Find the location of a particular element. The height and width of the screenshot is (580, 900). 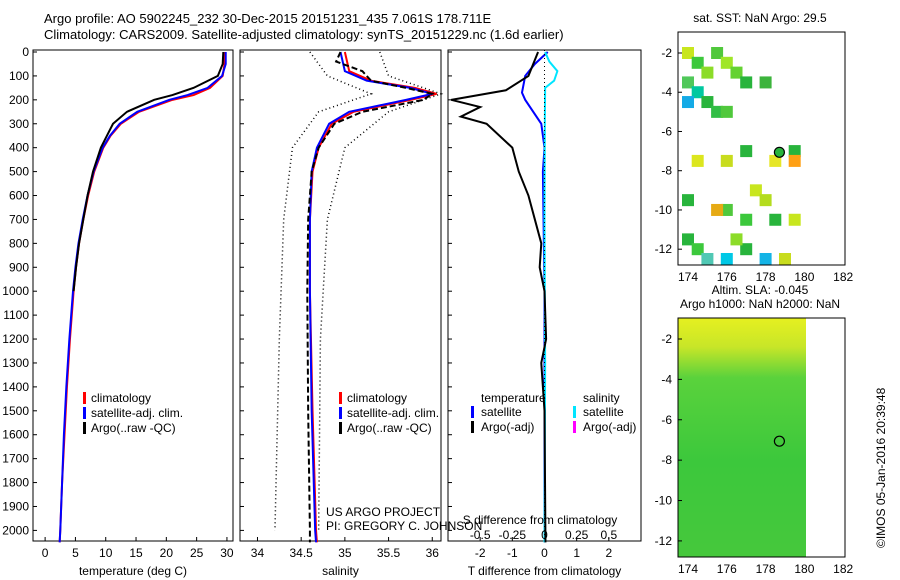

y-tick-label: 1300 is located at coordinates (15, 363).